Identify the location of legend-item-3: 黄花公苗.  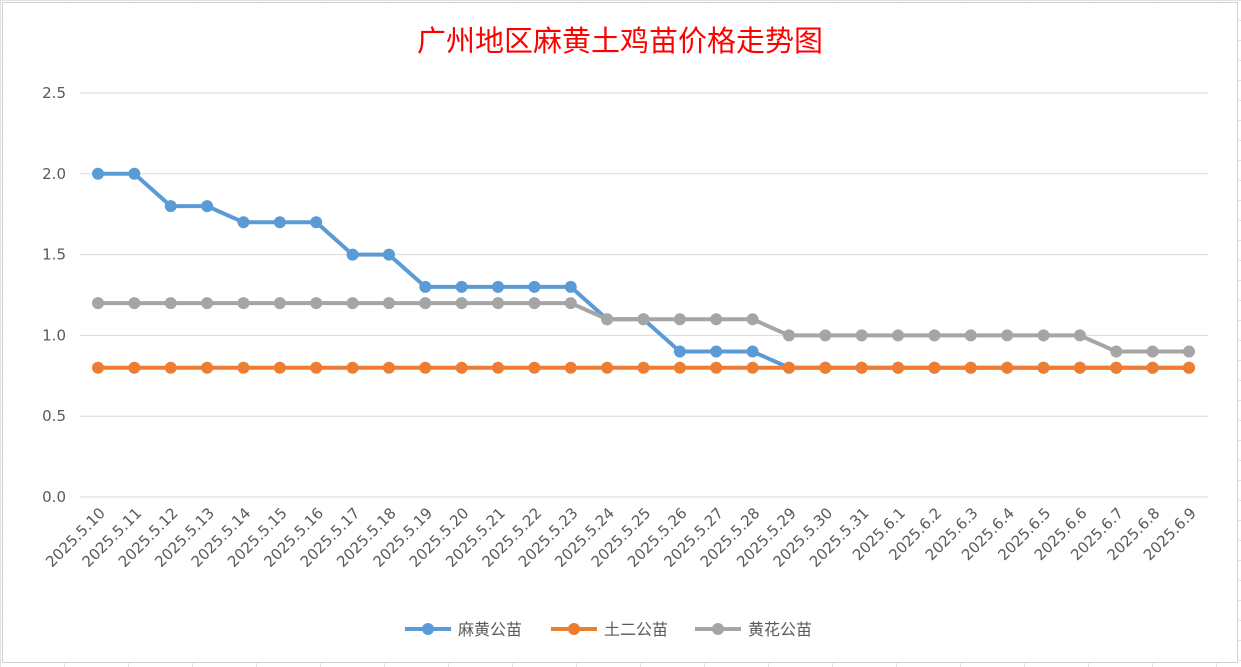
(753, 629).